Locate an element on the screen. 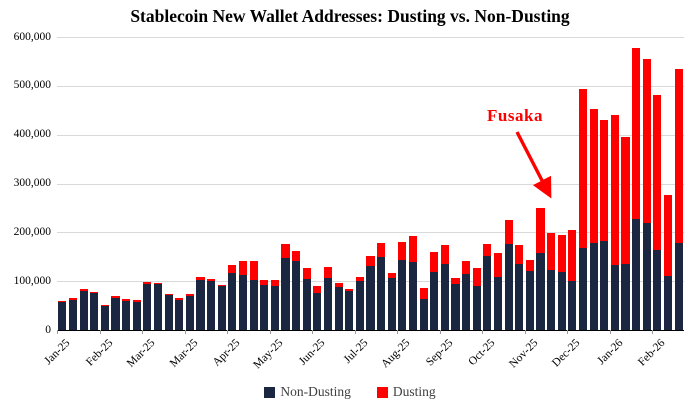 The height and width of the screenshot is (412, 700). x-tick-label: Nov-25 is located at coordinates (524, 354).